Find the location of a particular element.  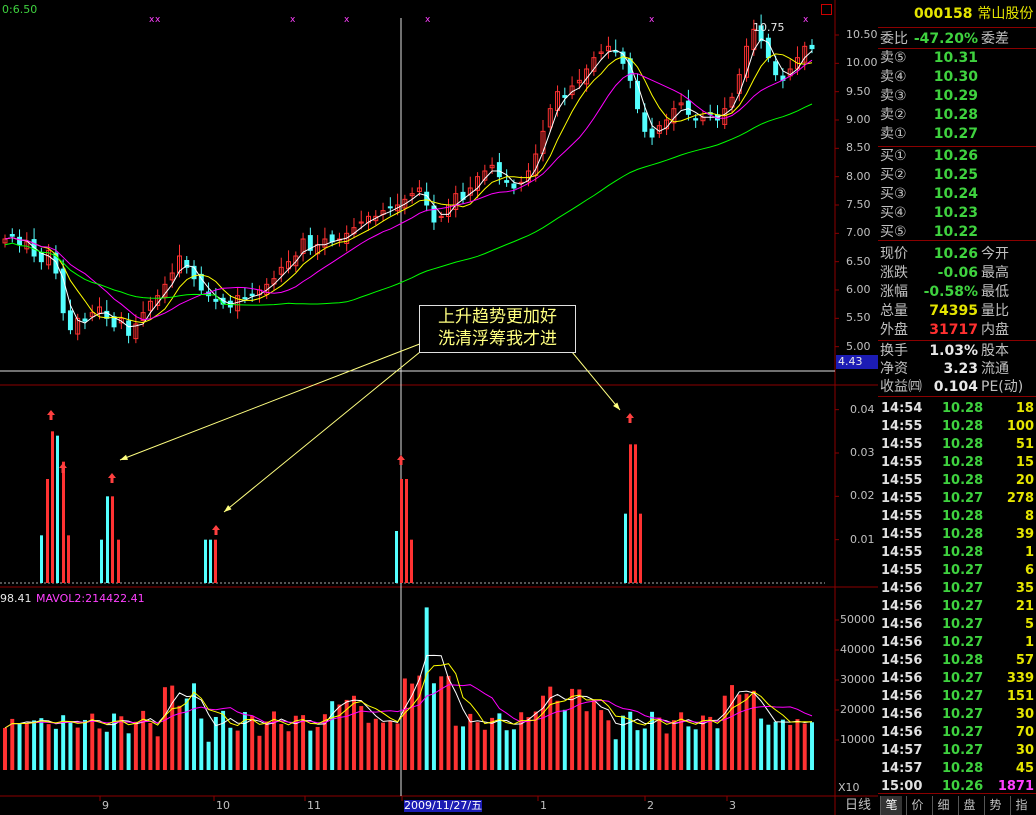

stat2-row: 净资 3.23 流通 is located at coordinates (944, 369).